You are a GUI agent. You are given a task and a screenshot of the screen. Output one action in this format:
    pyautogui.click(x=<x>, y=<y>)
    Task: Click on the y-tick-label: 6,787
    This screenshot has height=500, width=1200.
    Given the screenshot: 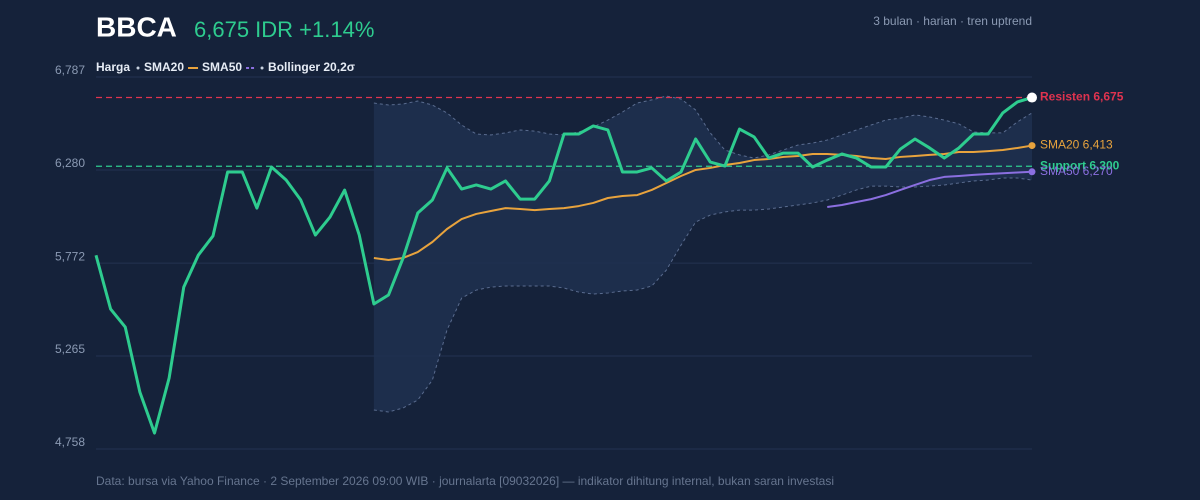 What is the action you would take?
    pyautogui.click(x=70, y=70)
    